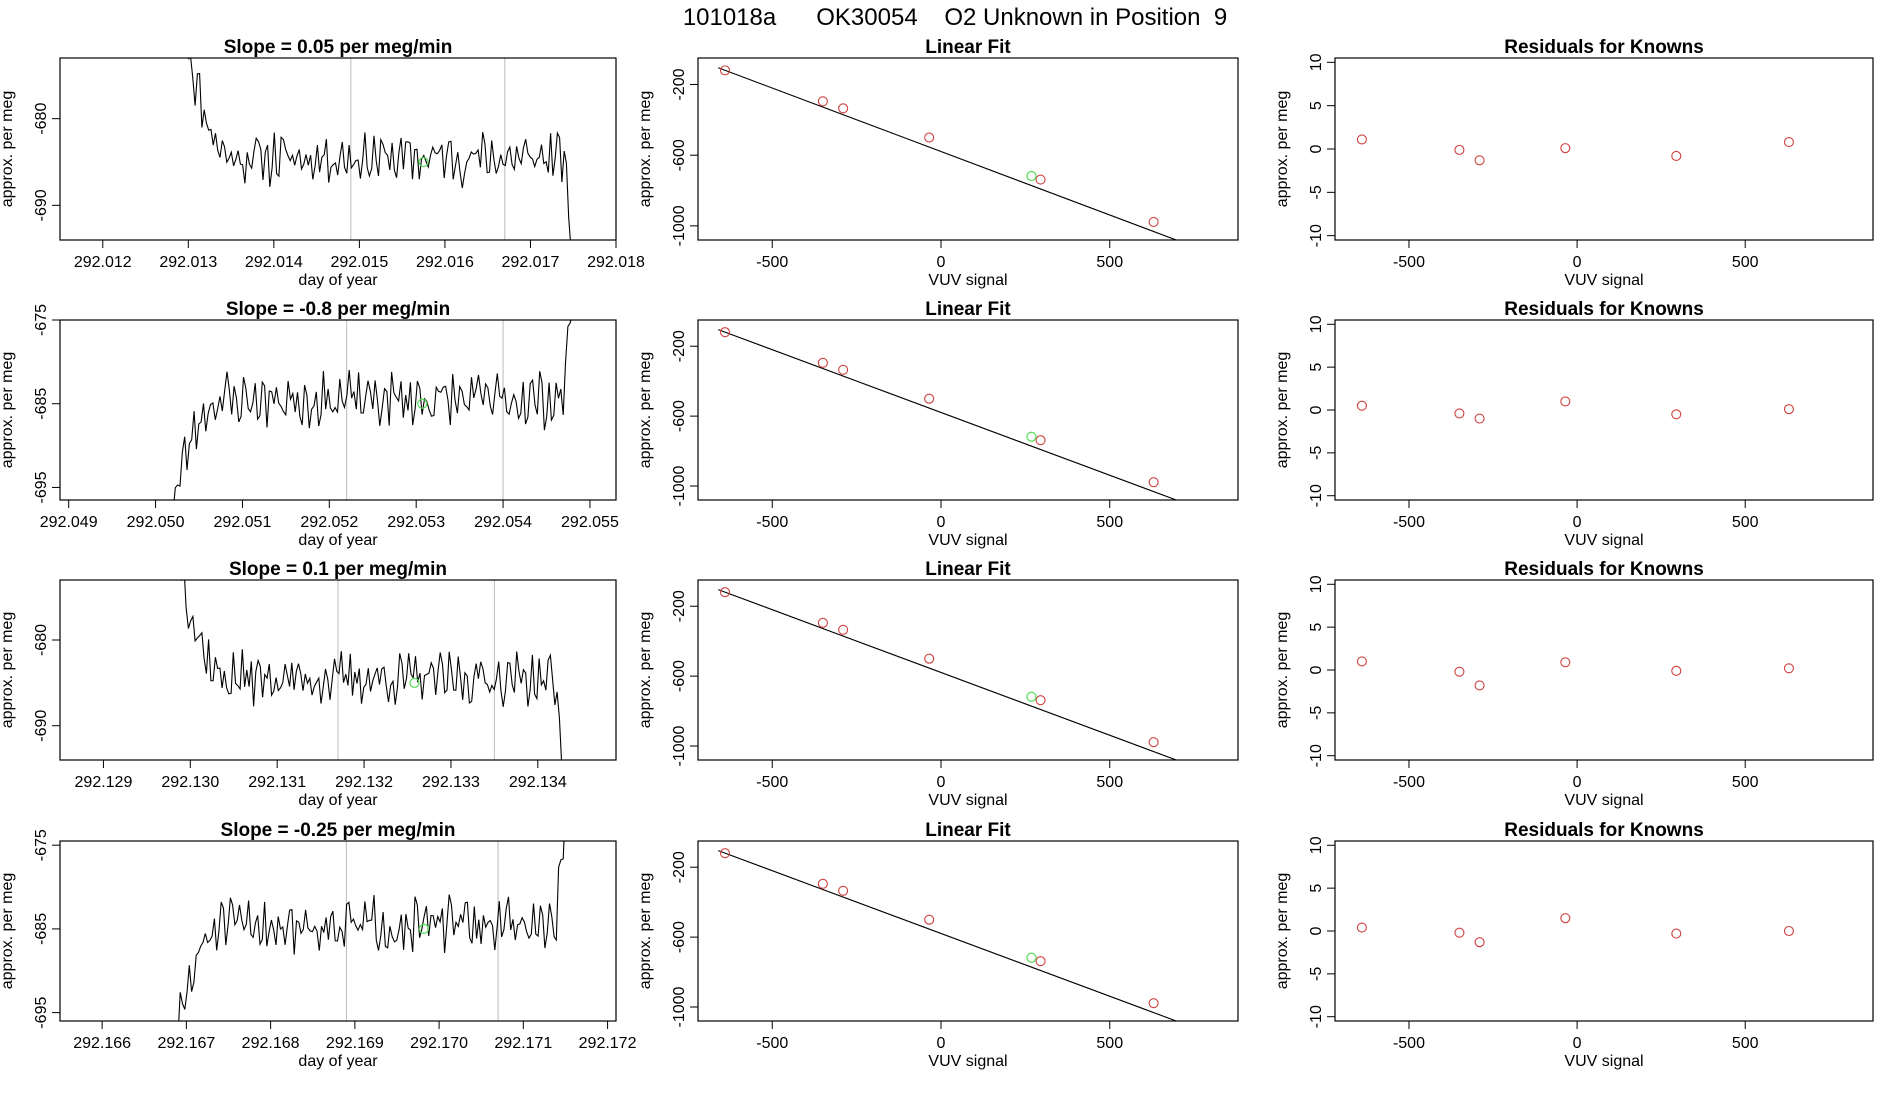 The image size is (1900, 1100). What do you see at coordinates (359, 262) in the screenshot?
I see `x-tick-label: 292.015` at bounding box center [359, 262].